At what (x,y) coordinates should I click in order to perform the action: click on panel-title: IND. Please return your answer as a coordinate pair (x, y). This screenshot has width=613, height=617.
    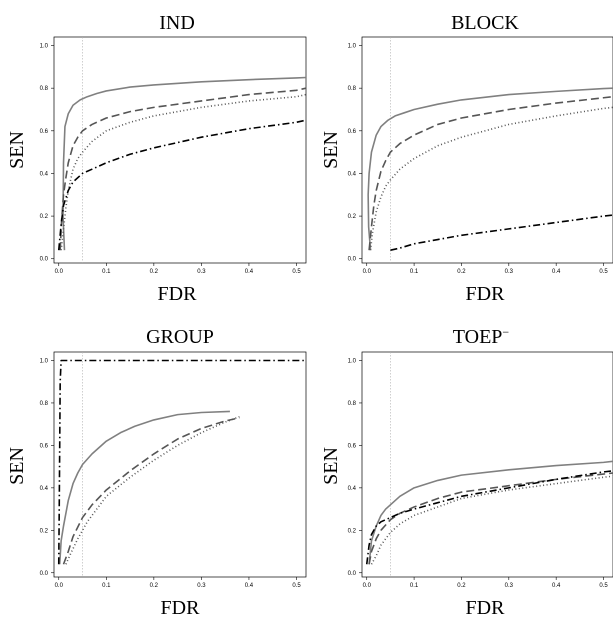
    Looking at the image, I should click on (177, 23).